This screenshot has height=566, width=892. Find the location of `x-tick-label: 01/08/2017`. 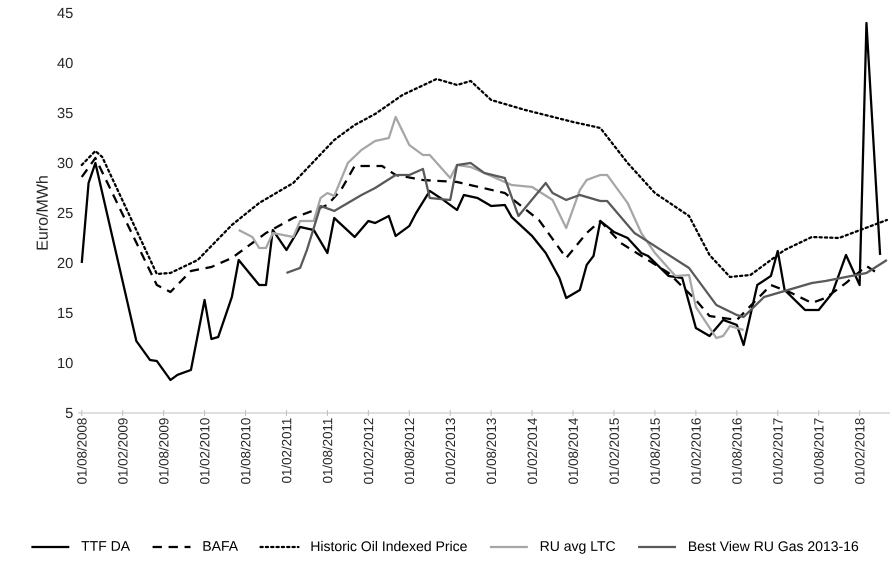

x-tick-label: 01/08/2017 is located at coordinates (819, 451).